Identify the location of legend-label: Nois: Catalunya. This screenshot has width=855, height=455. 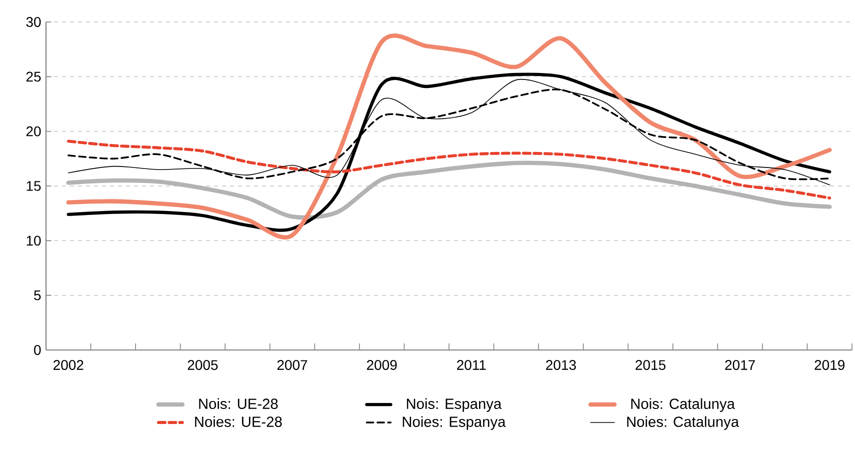
(683, 405).